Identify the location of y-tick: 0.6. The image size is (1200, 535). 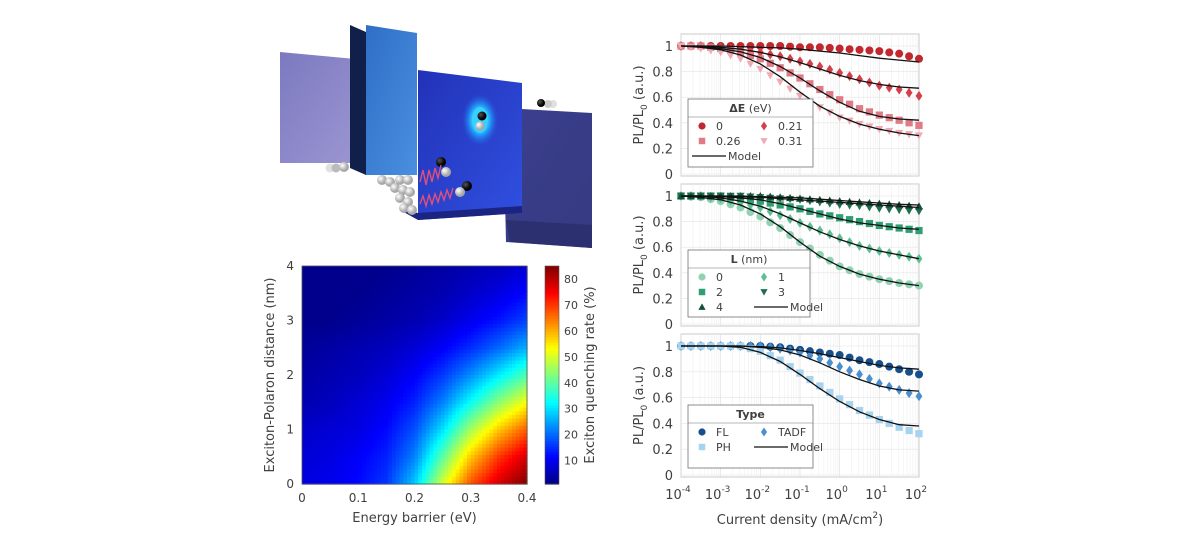
(662, 248).